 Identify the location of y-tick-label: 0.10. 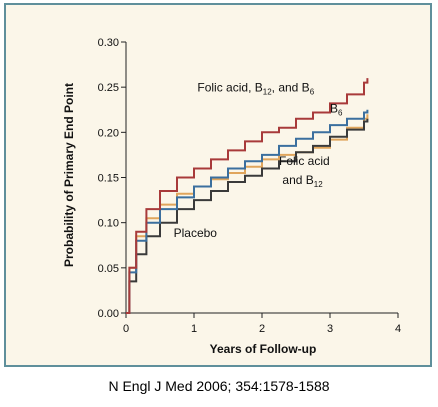
(108, 224).